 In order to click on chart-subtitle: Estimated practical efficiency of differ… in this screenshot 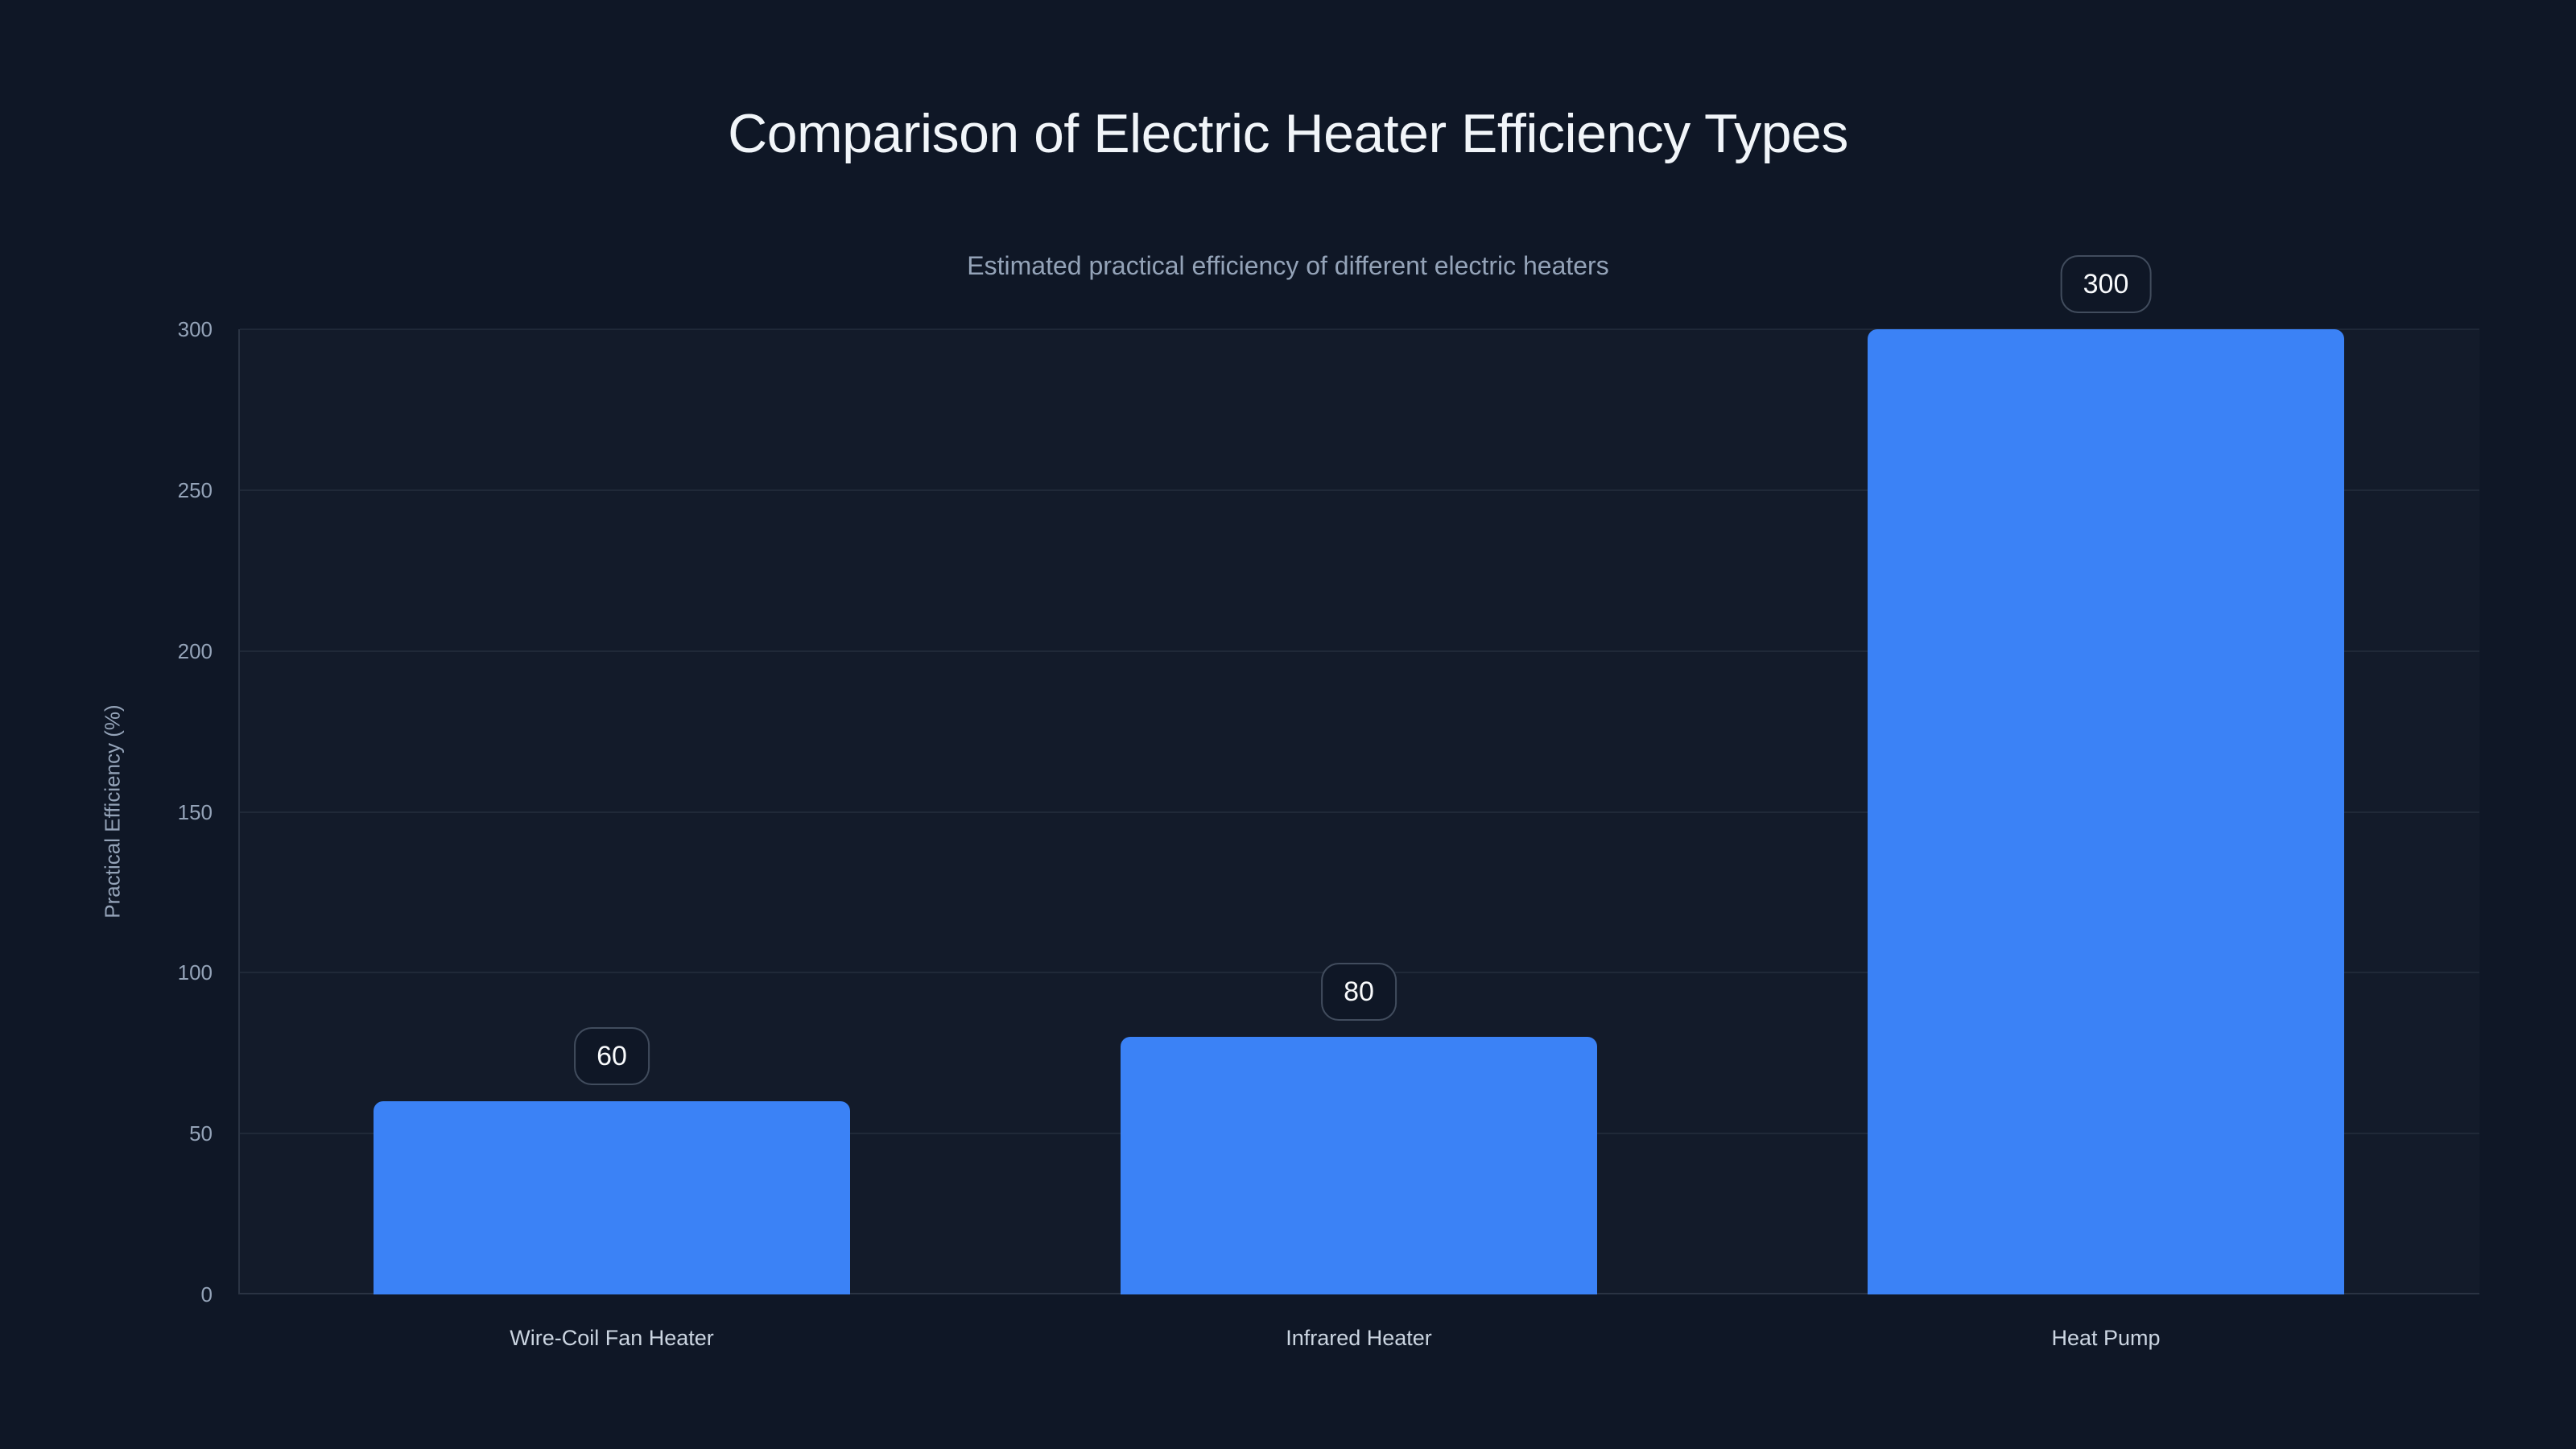, I will do `click(1288, 265)`.